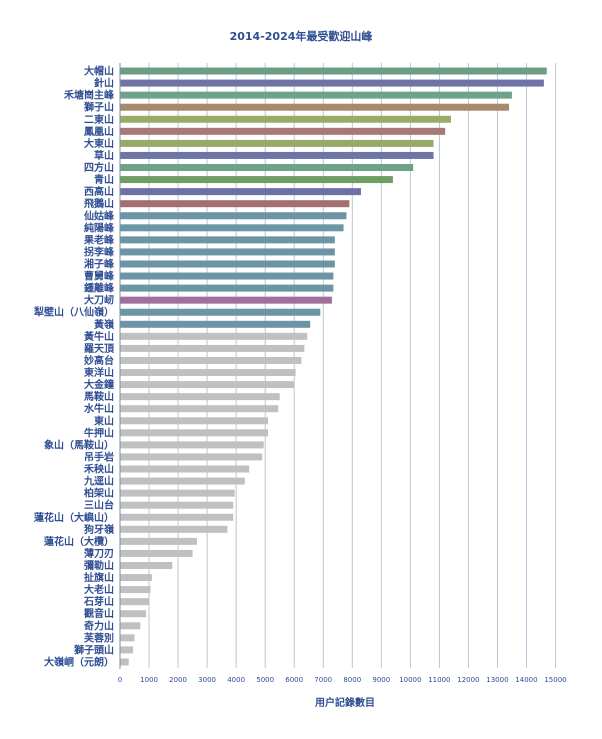 The width and height of the screenshot is (602, 739). Describe the element at coordinates (99, 577) in the screenshot. I see `category-label: 扯旗山` at that location.